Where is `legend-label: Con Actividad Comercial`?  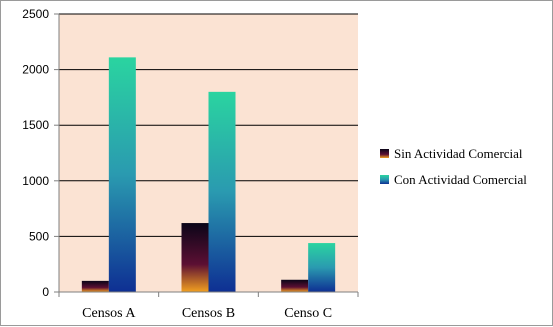 legend-label: Con Actividad Comercial is located at coordinates (460, 179).